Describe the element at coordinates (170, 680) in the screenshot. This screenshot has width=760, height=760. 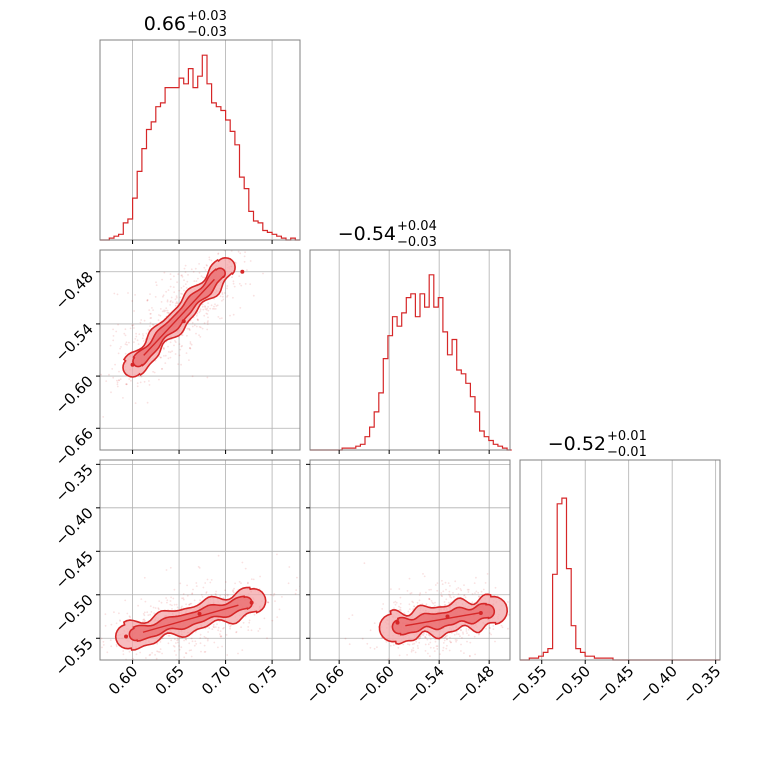
I see `x-tick-label: 0.65` at that location.